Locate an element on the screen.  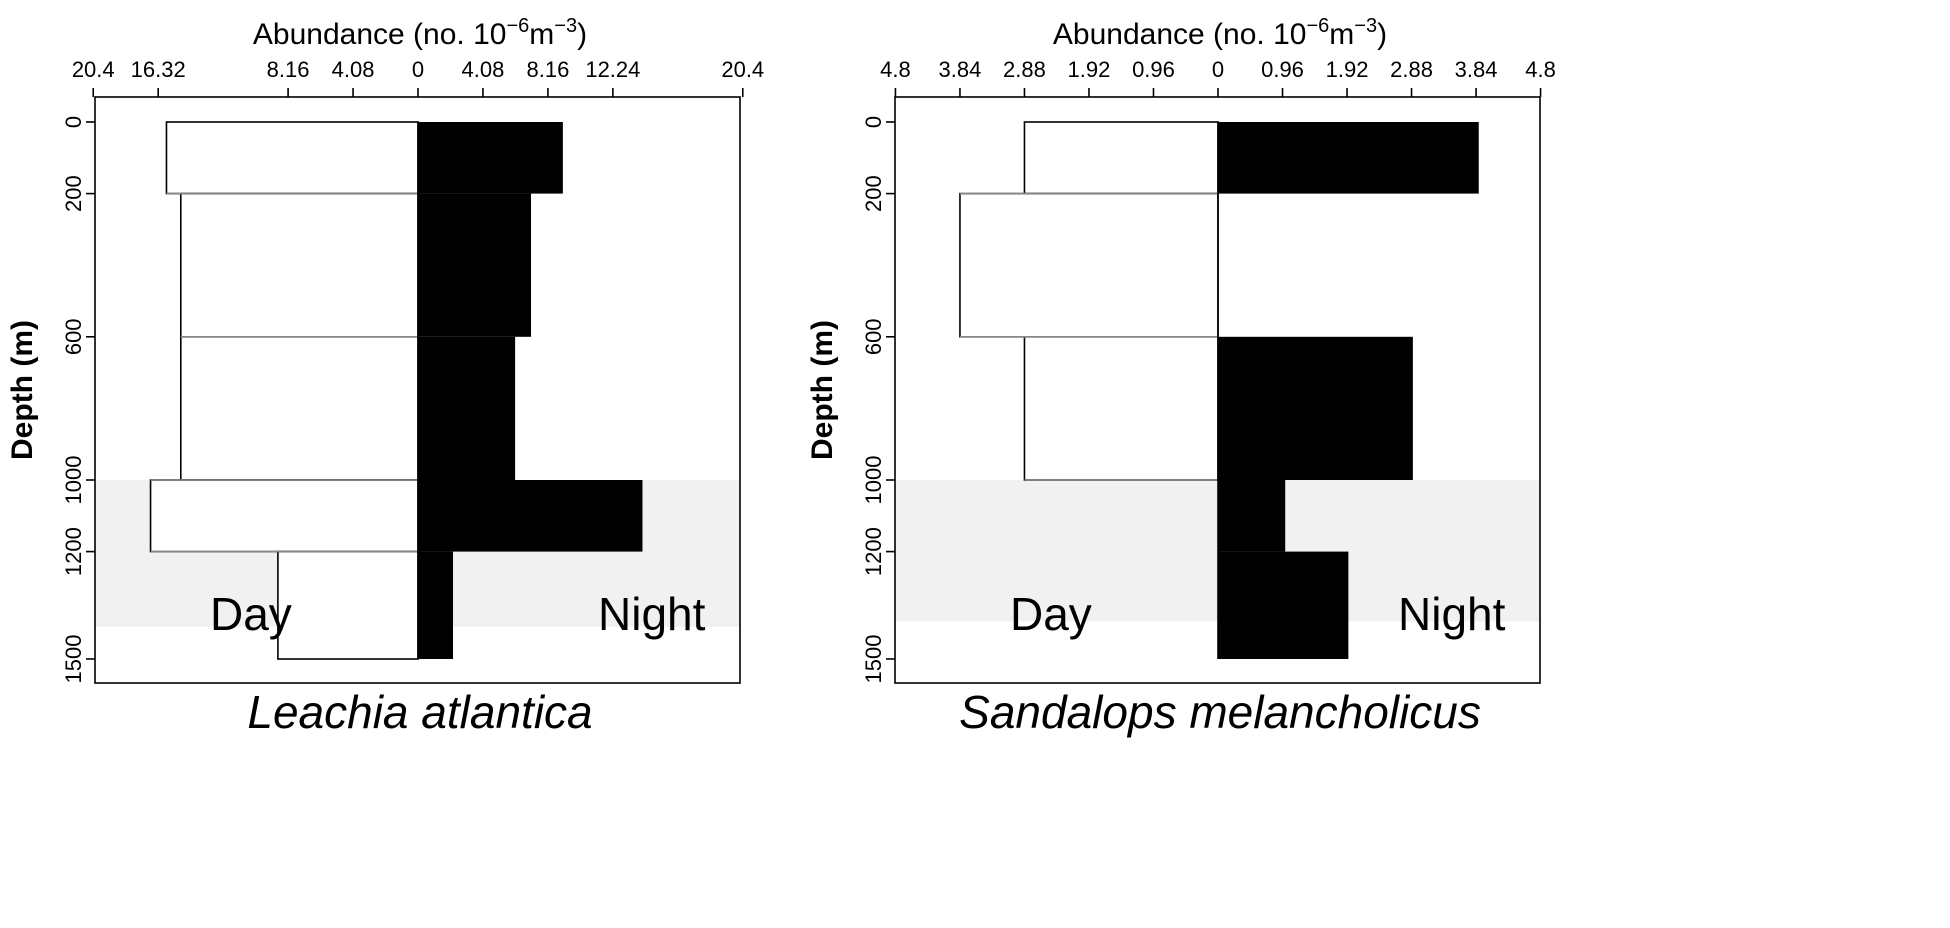
x-tick-label: 12.24 is located at coordinates (612, 69).